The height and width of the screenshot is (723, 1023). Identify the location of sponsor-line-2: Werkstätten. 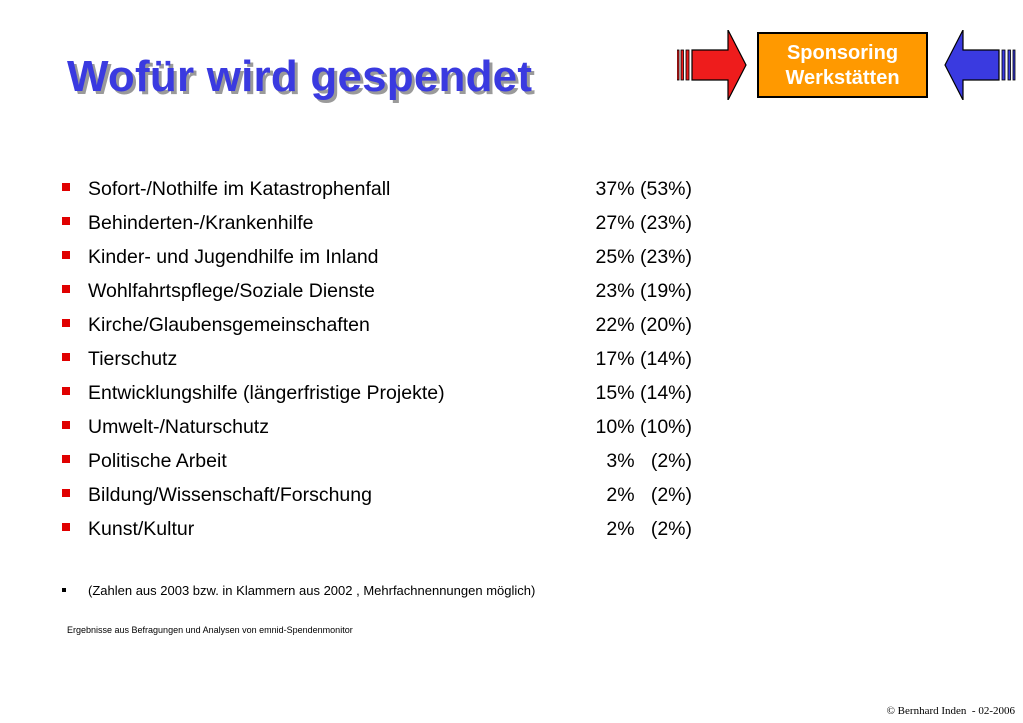
(842, 78).